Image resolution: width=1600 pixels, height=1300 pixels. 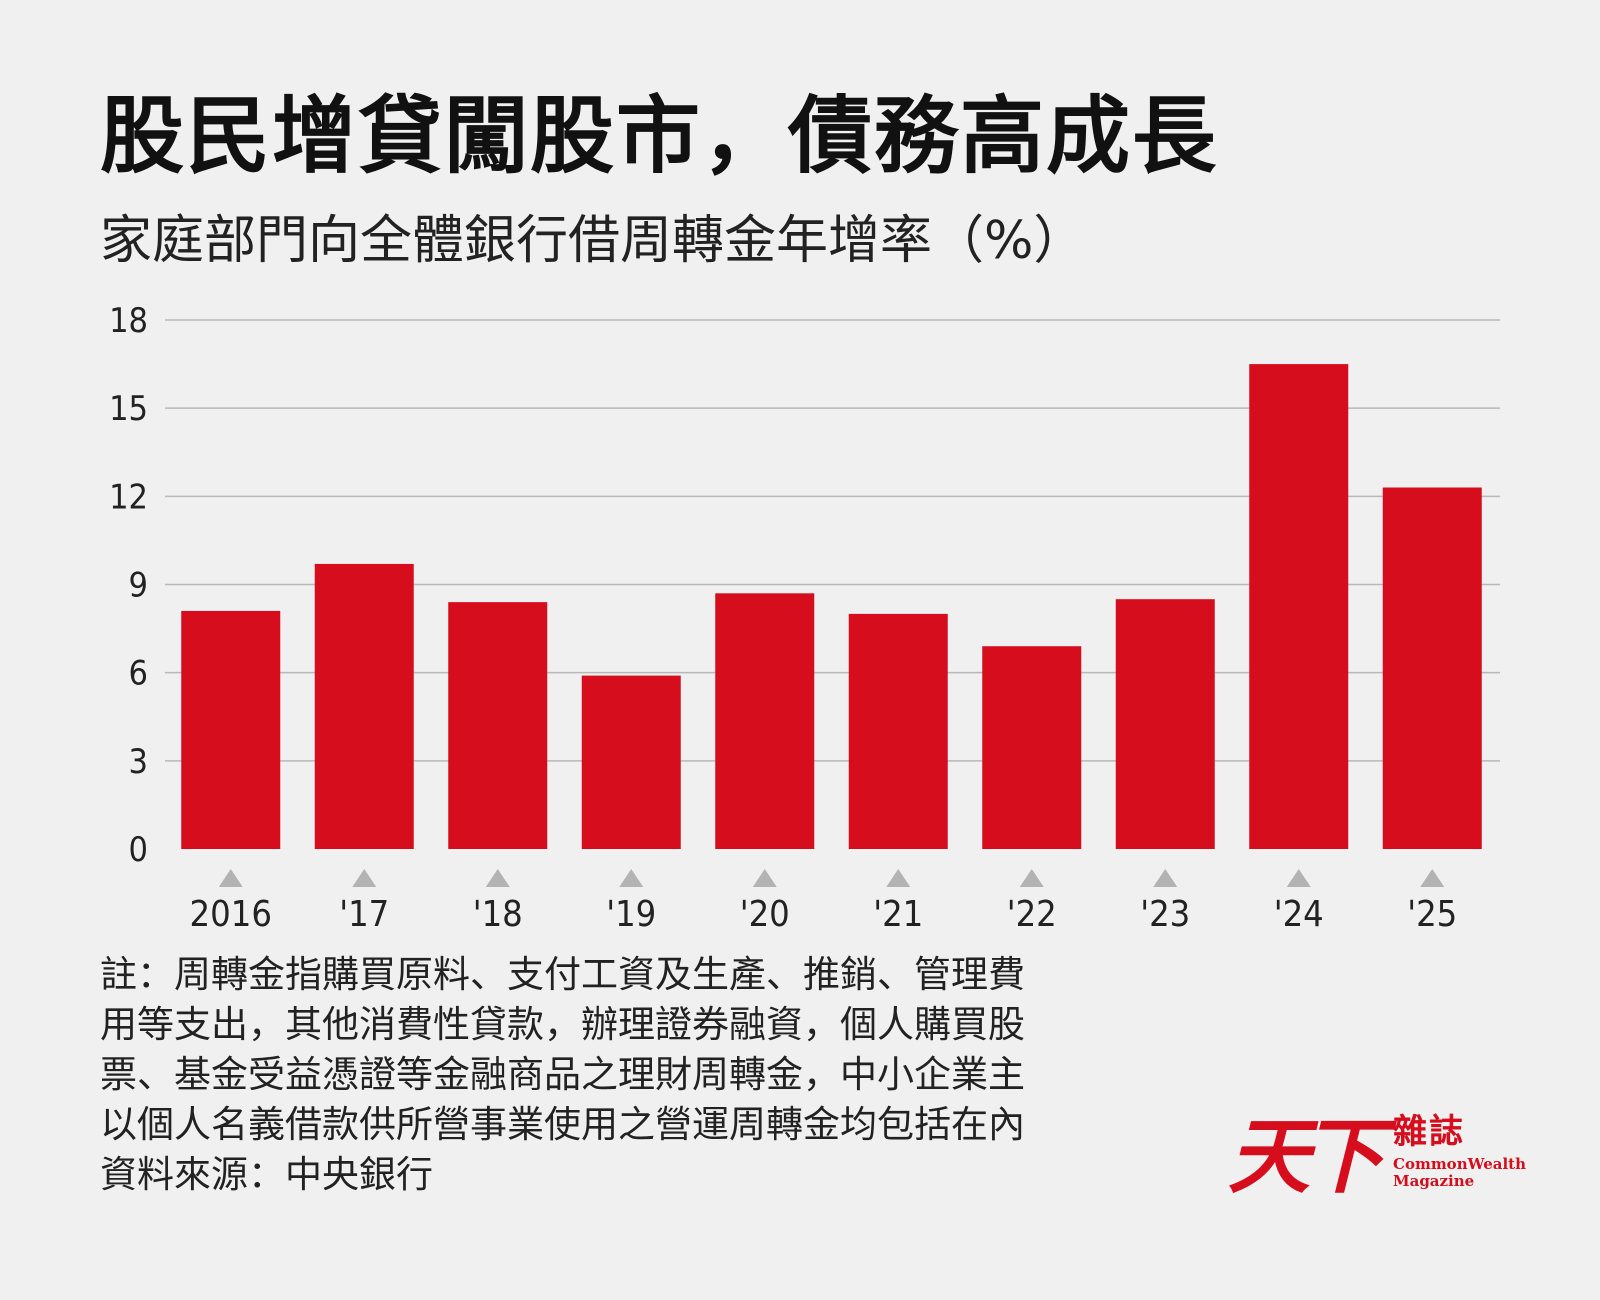 I want to click on y-tick-label: 9, so click(x=138, y=586).